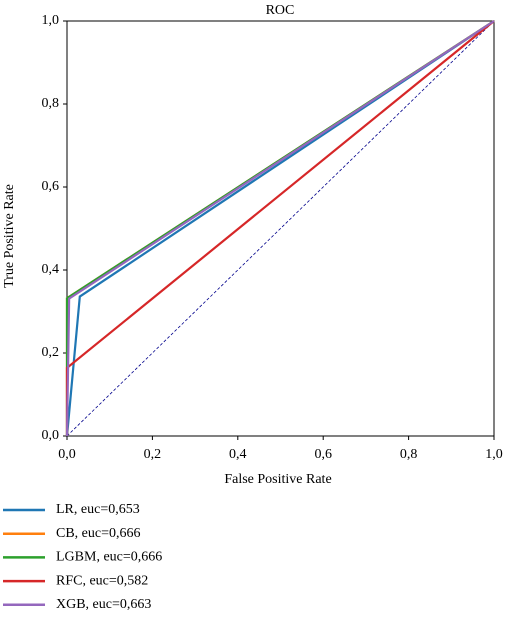 Image resolution: width=506 pixels, height=622 pixels. Describe the element at coordinates (51, 103) in the screenshot. I see `y-tick-label: 0,8` at that location.